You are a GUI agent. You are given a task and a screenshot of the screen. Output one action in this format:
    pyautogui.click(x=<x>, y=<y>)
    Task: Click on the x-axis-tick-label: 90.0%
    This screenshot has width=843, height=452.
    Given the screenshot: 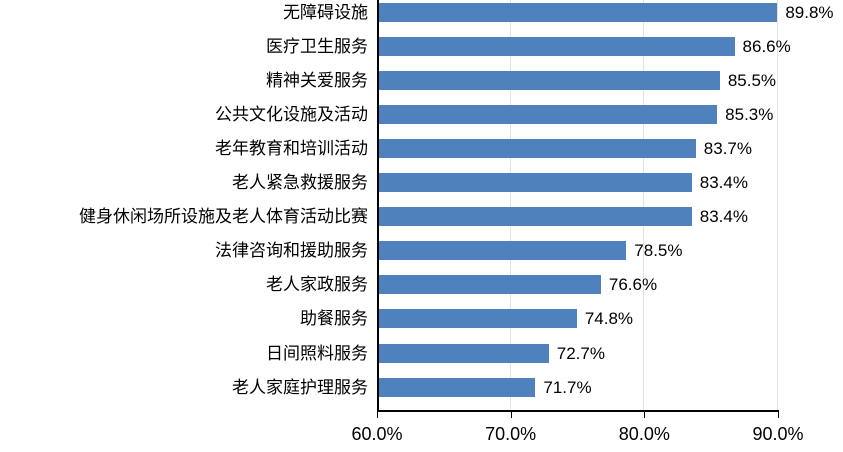 What is the action you would take?
    pyautogui.click(x=778, y=434)
    